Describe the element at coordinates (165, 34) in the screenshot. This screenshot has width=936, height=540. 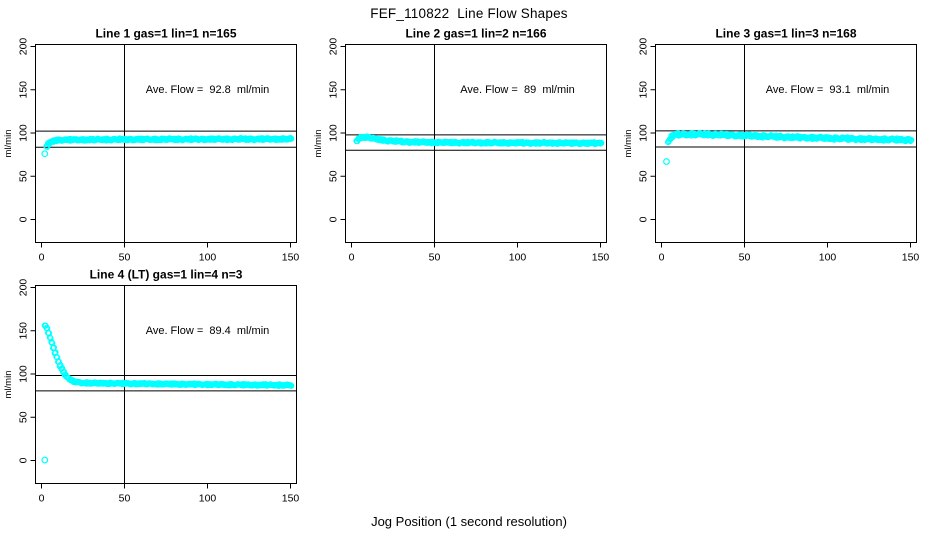
I see `subplot-title: Line 1 gas=1 lin=1 n=165` at that location.